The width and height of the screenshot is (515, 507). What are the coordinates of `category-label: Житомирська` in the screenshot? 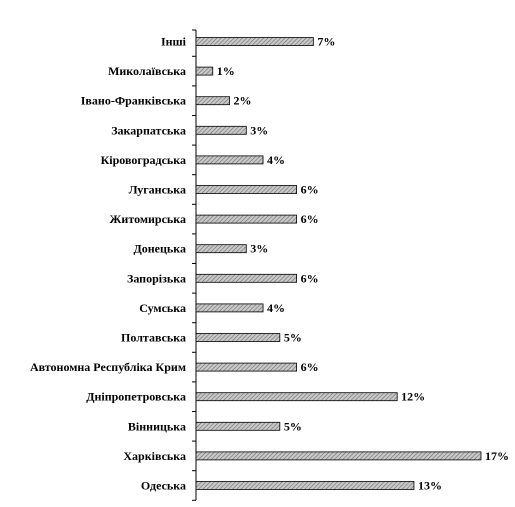 It's located at (148, 219).